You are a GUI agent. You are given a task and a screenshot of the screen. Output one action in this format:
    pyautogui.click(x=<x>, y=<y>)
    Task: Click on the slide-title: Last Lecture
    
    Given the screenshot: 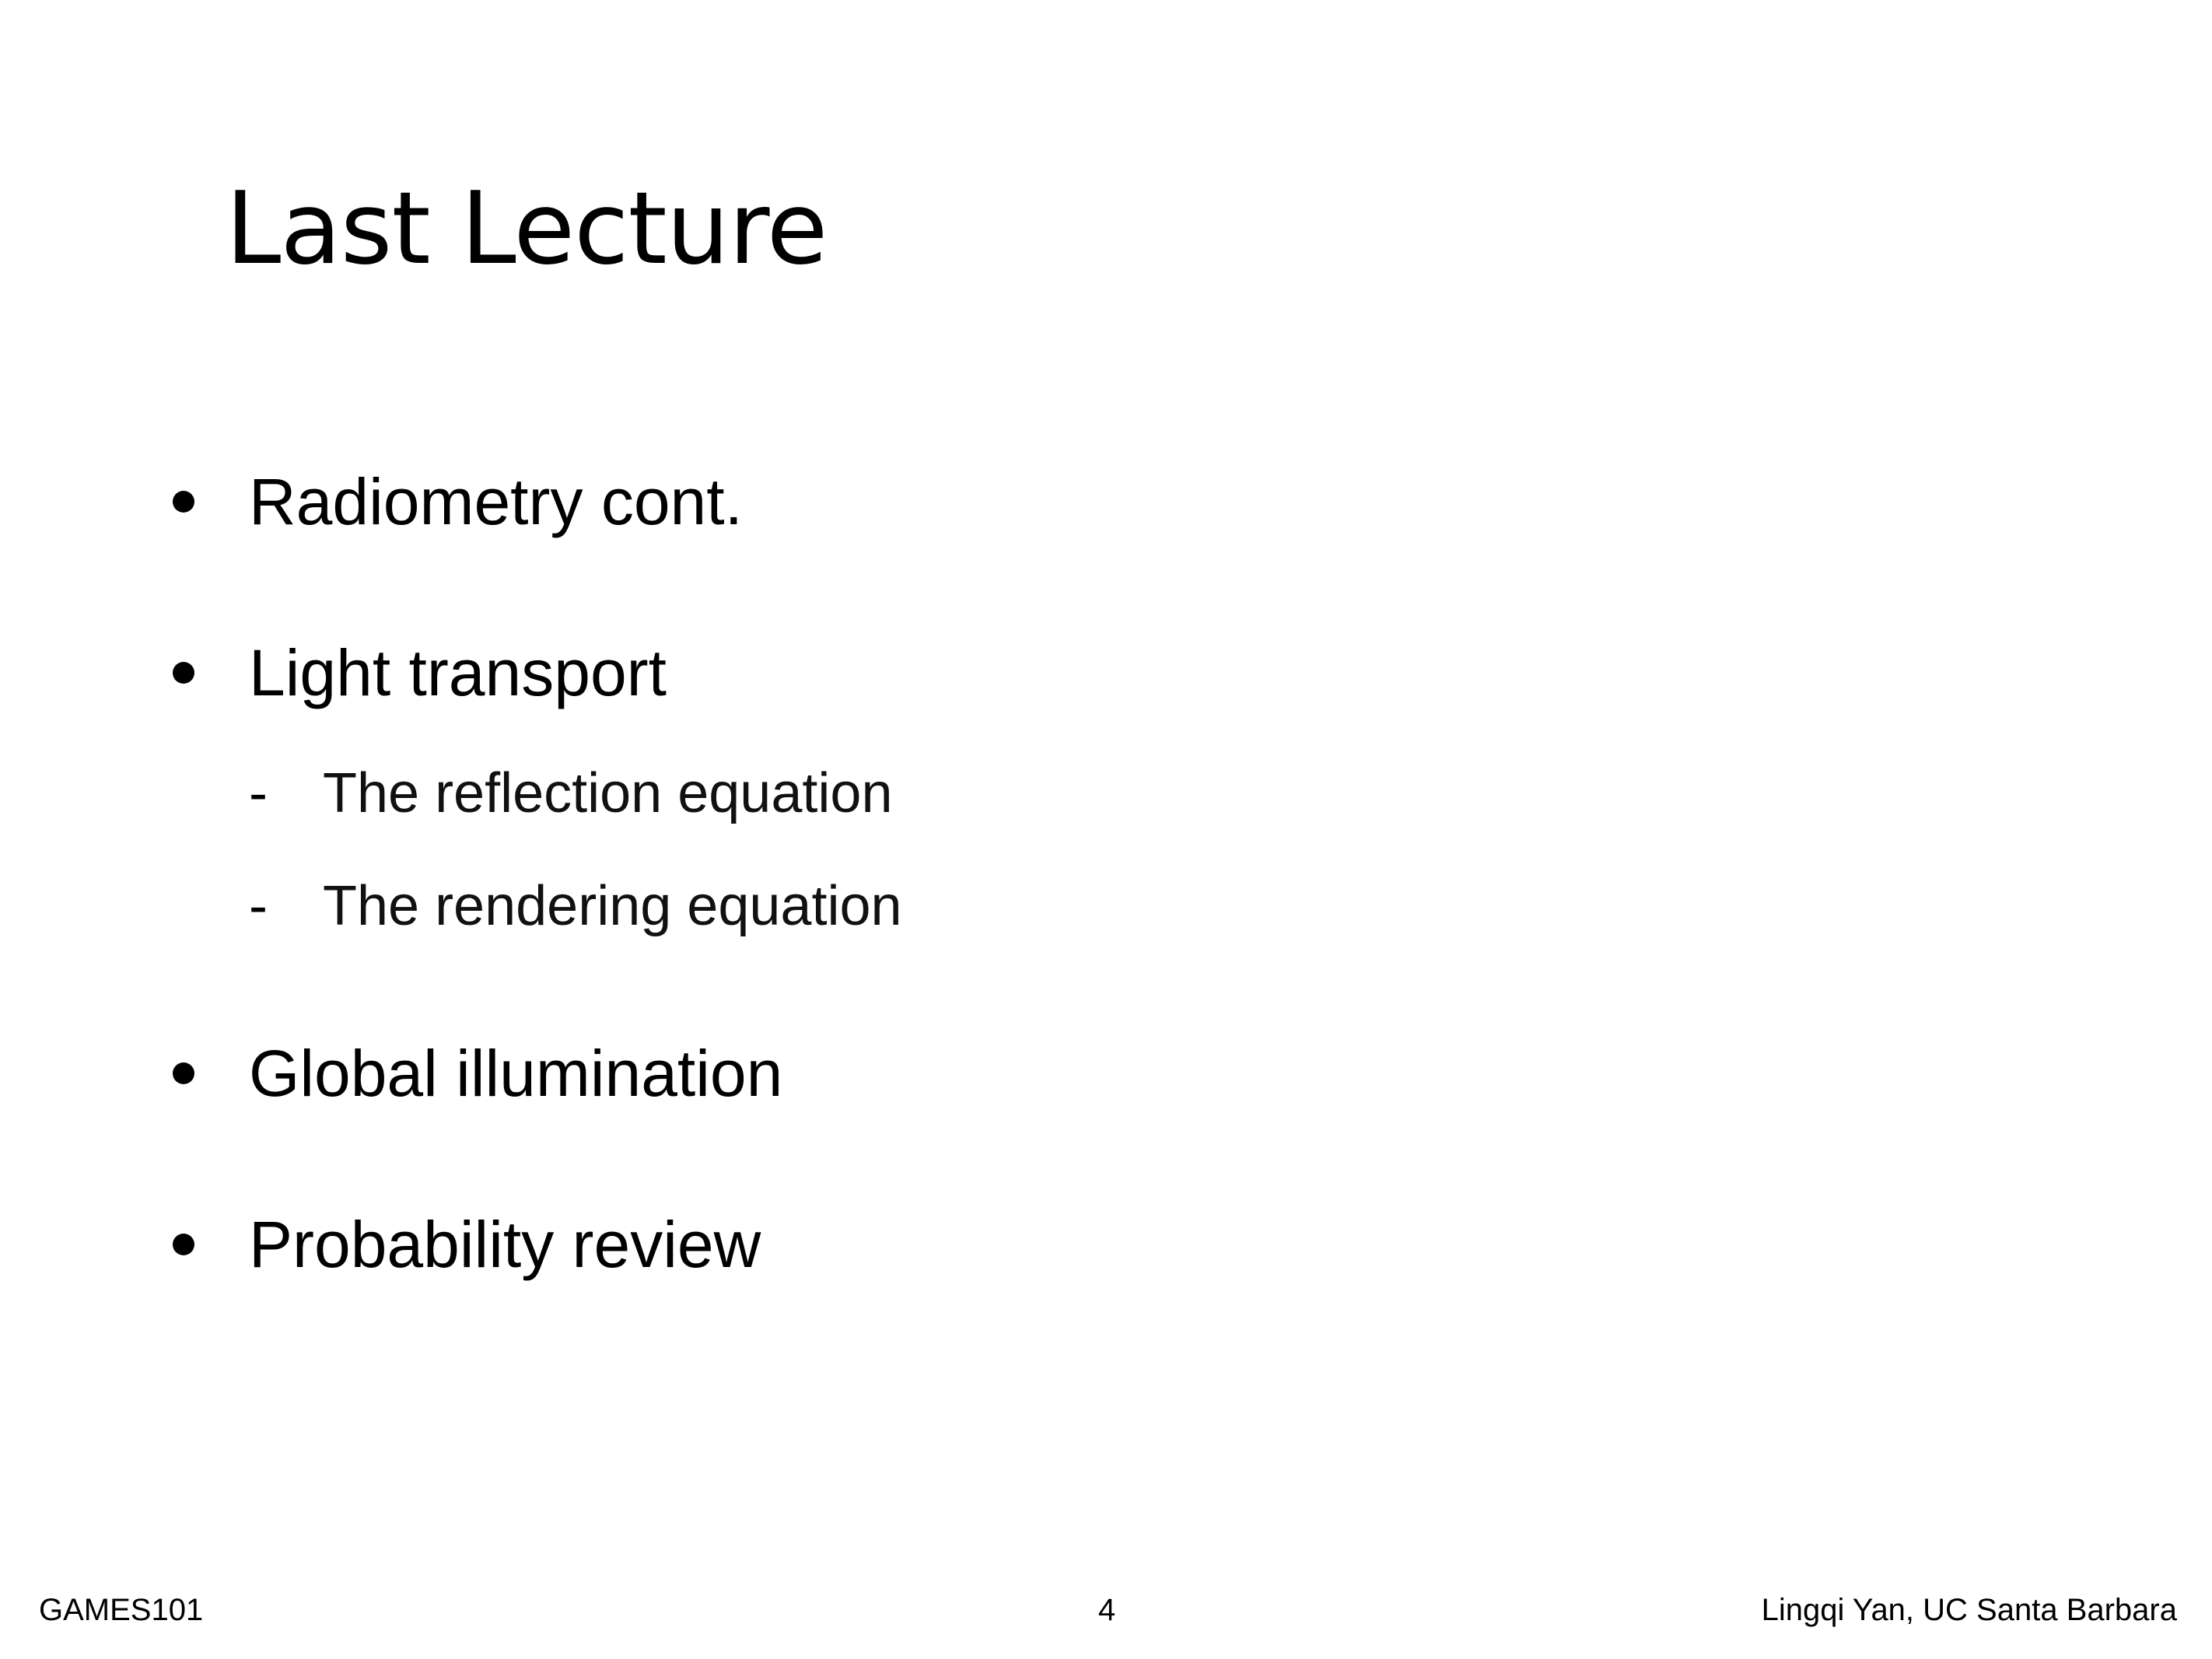 What is the action you would take?
    pyautogui.click(x=527, y=229)
    